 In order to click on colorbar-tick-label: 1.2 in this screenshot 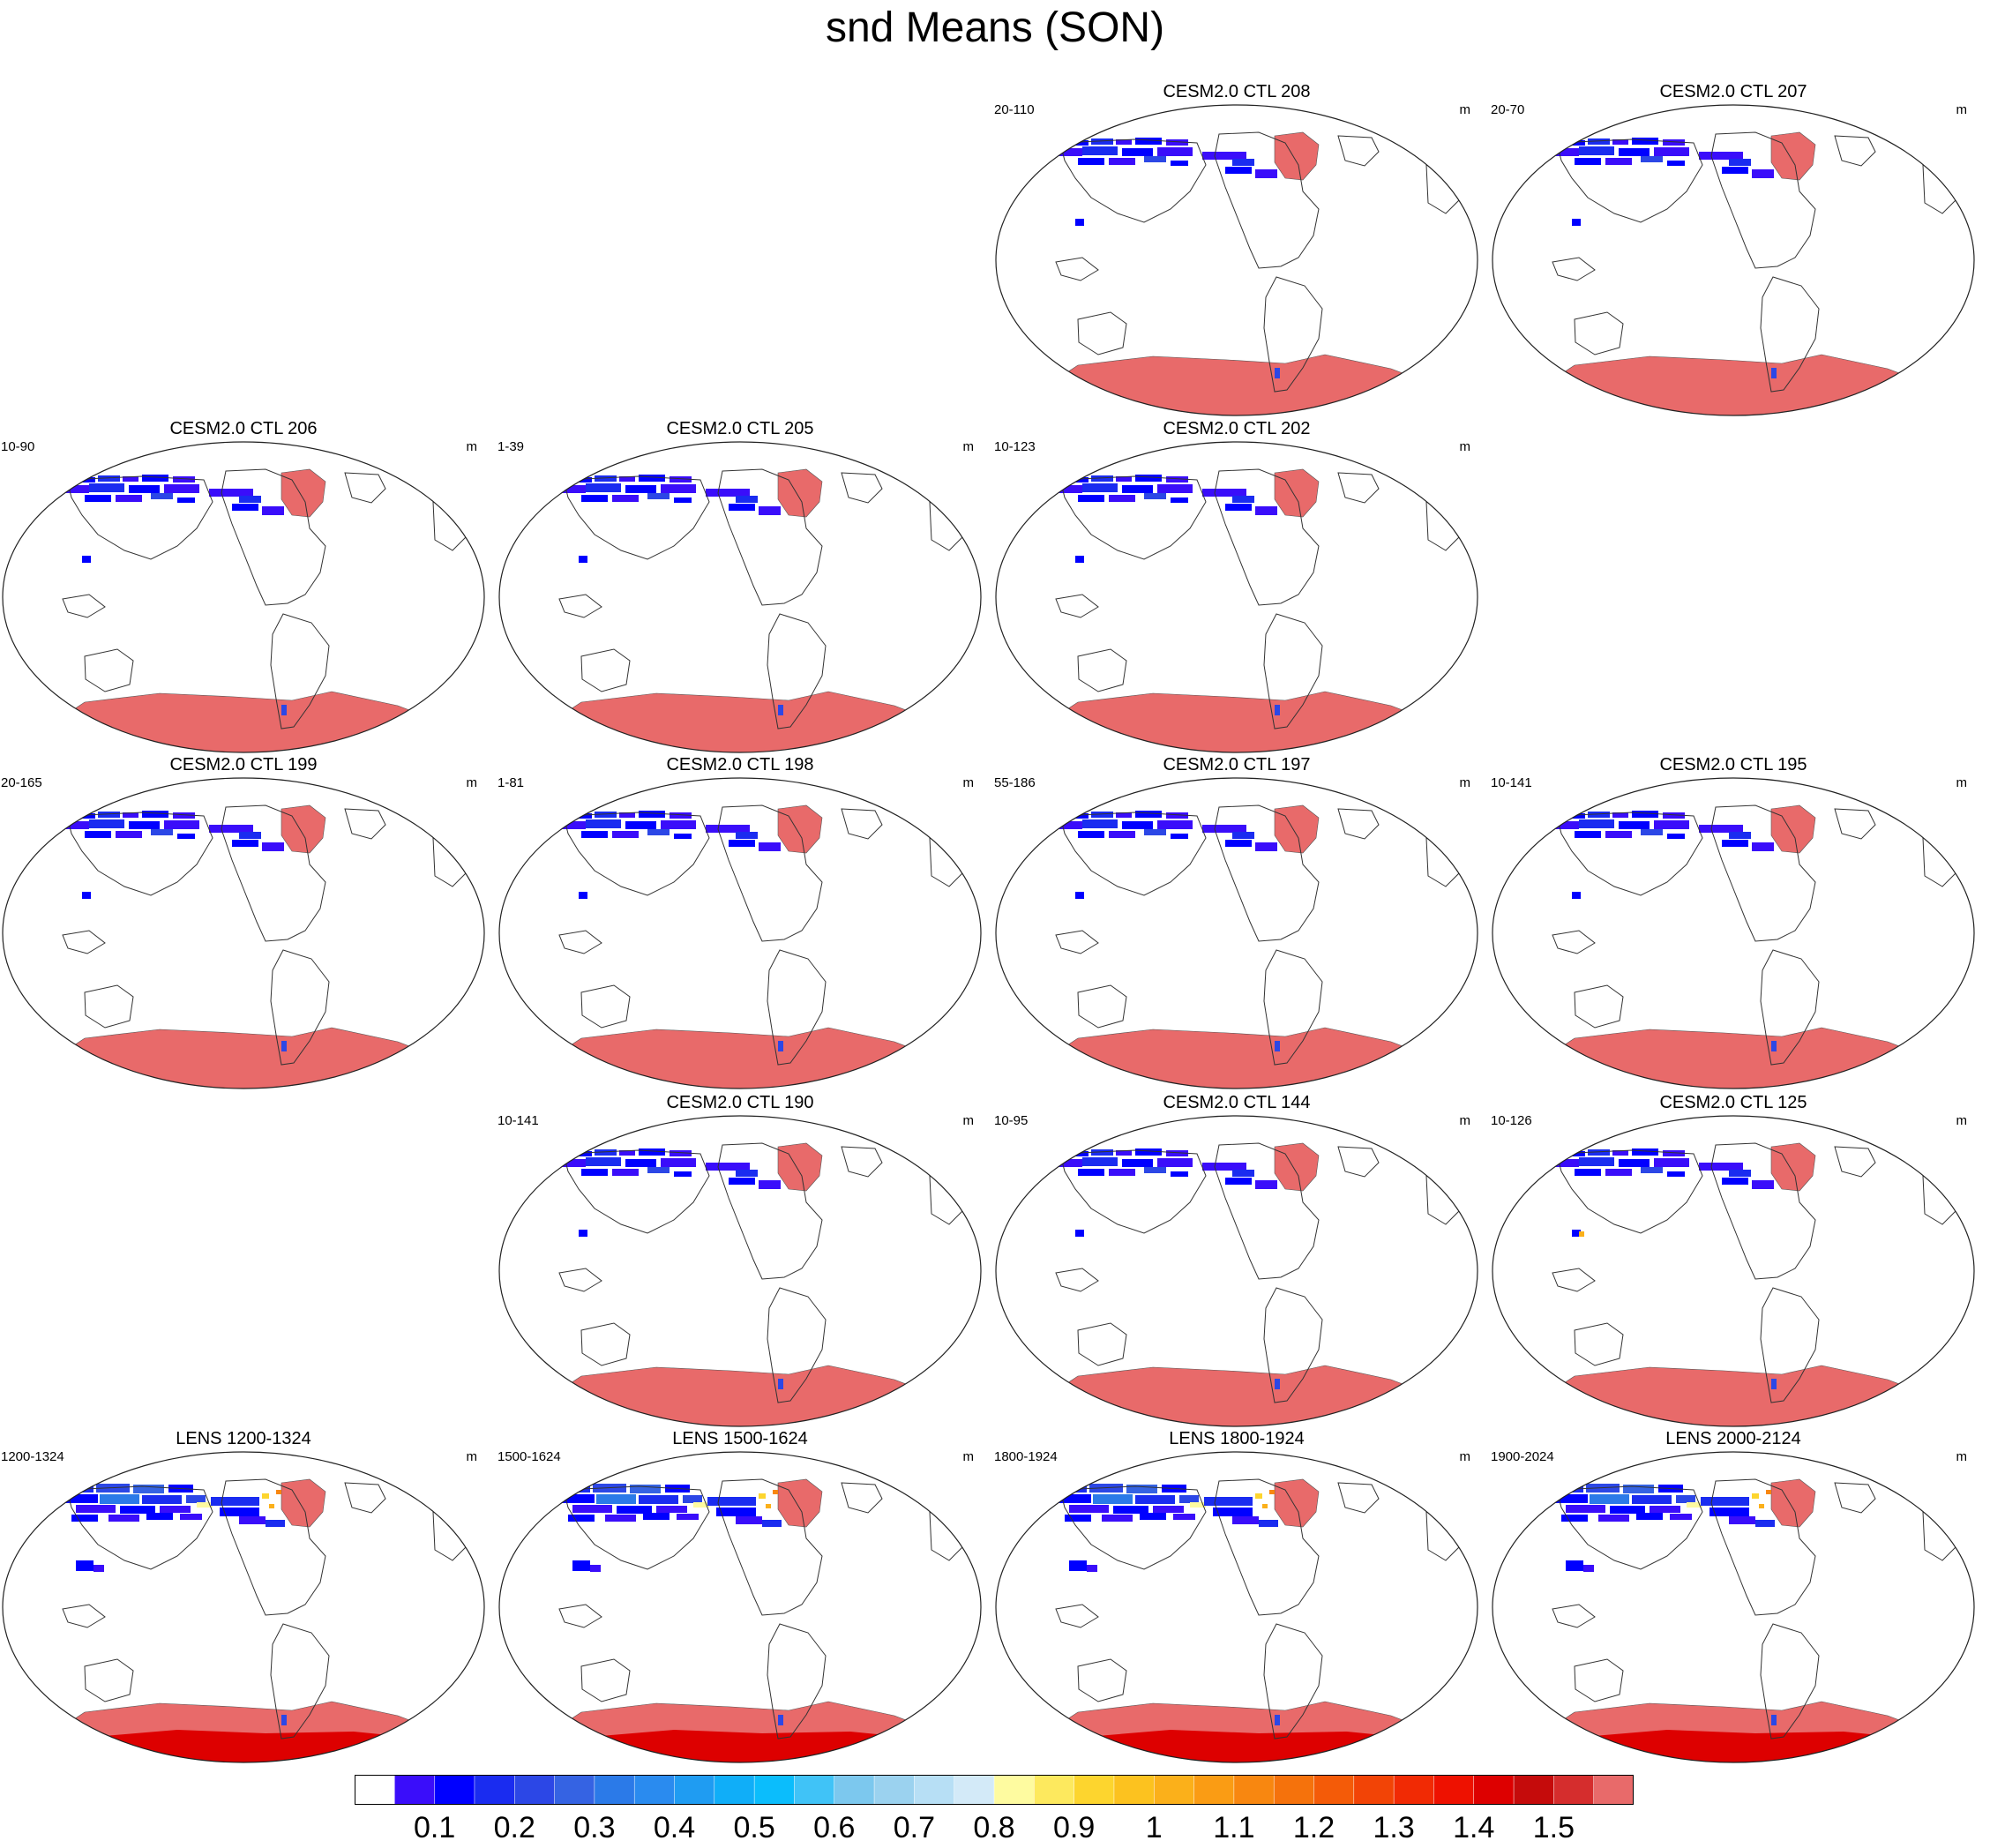, I will do `click(1313, 1827)`.